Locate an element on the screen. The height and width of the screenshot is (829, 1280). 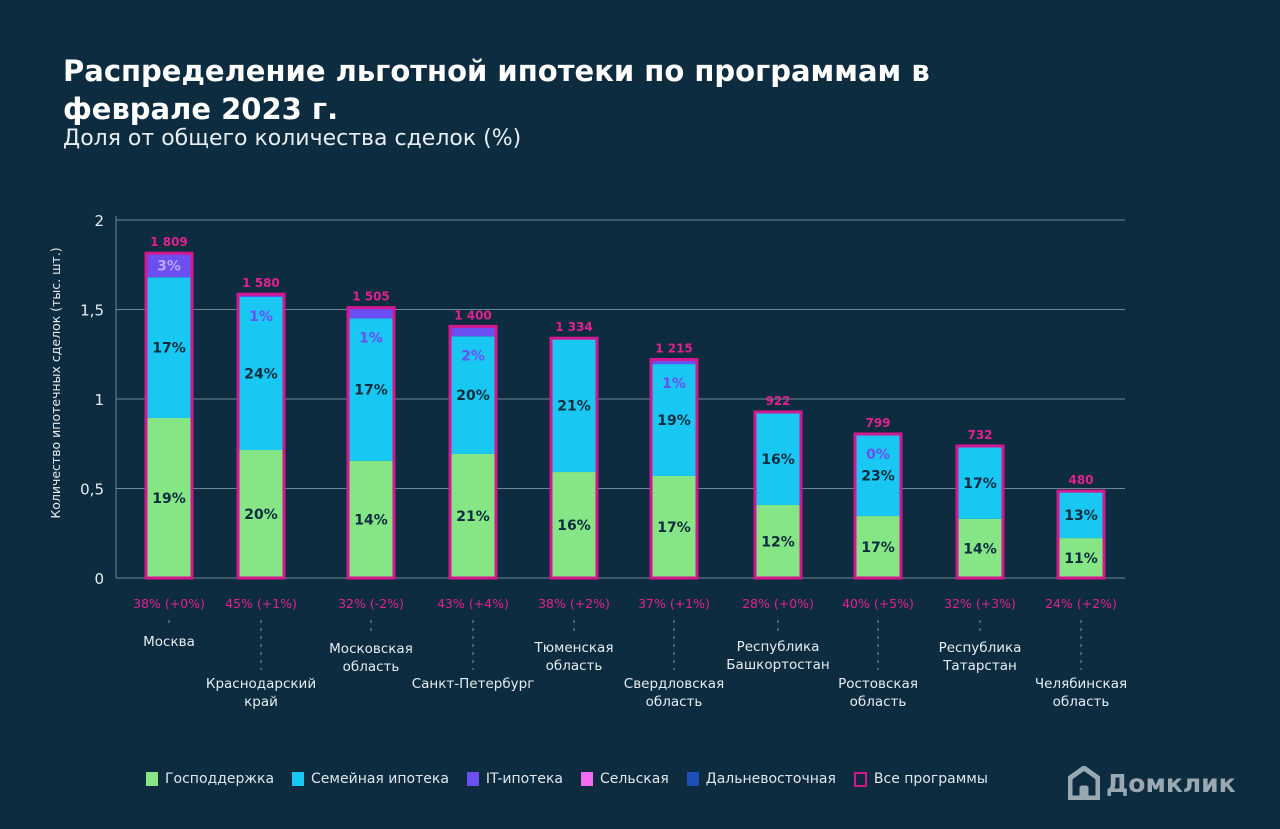
legend-label: Семейная ипотека is located at coordinates (380, 779).